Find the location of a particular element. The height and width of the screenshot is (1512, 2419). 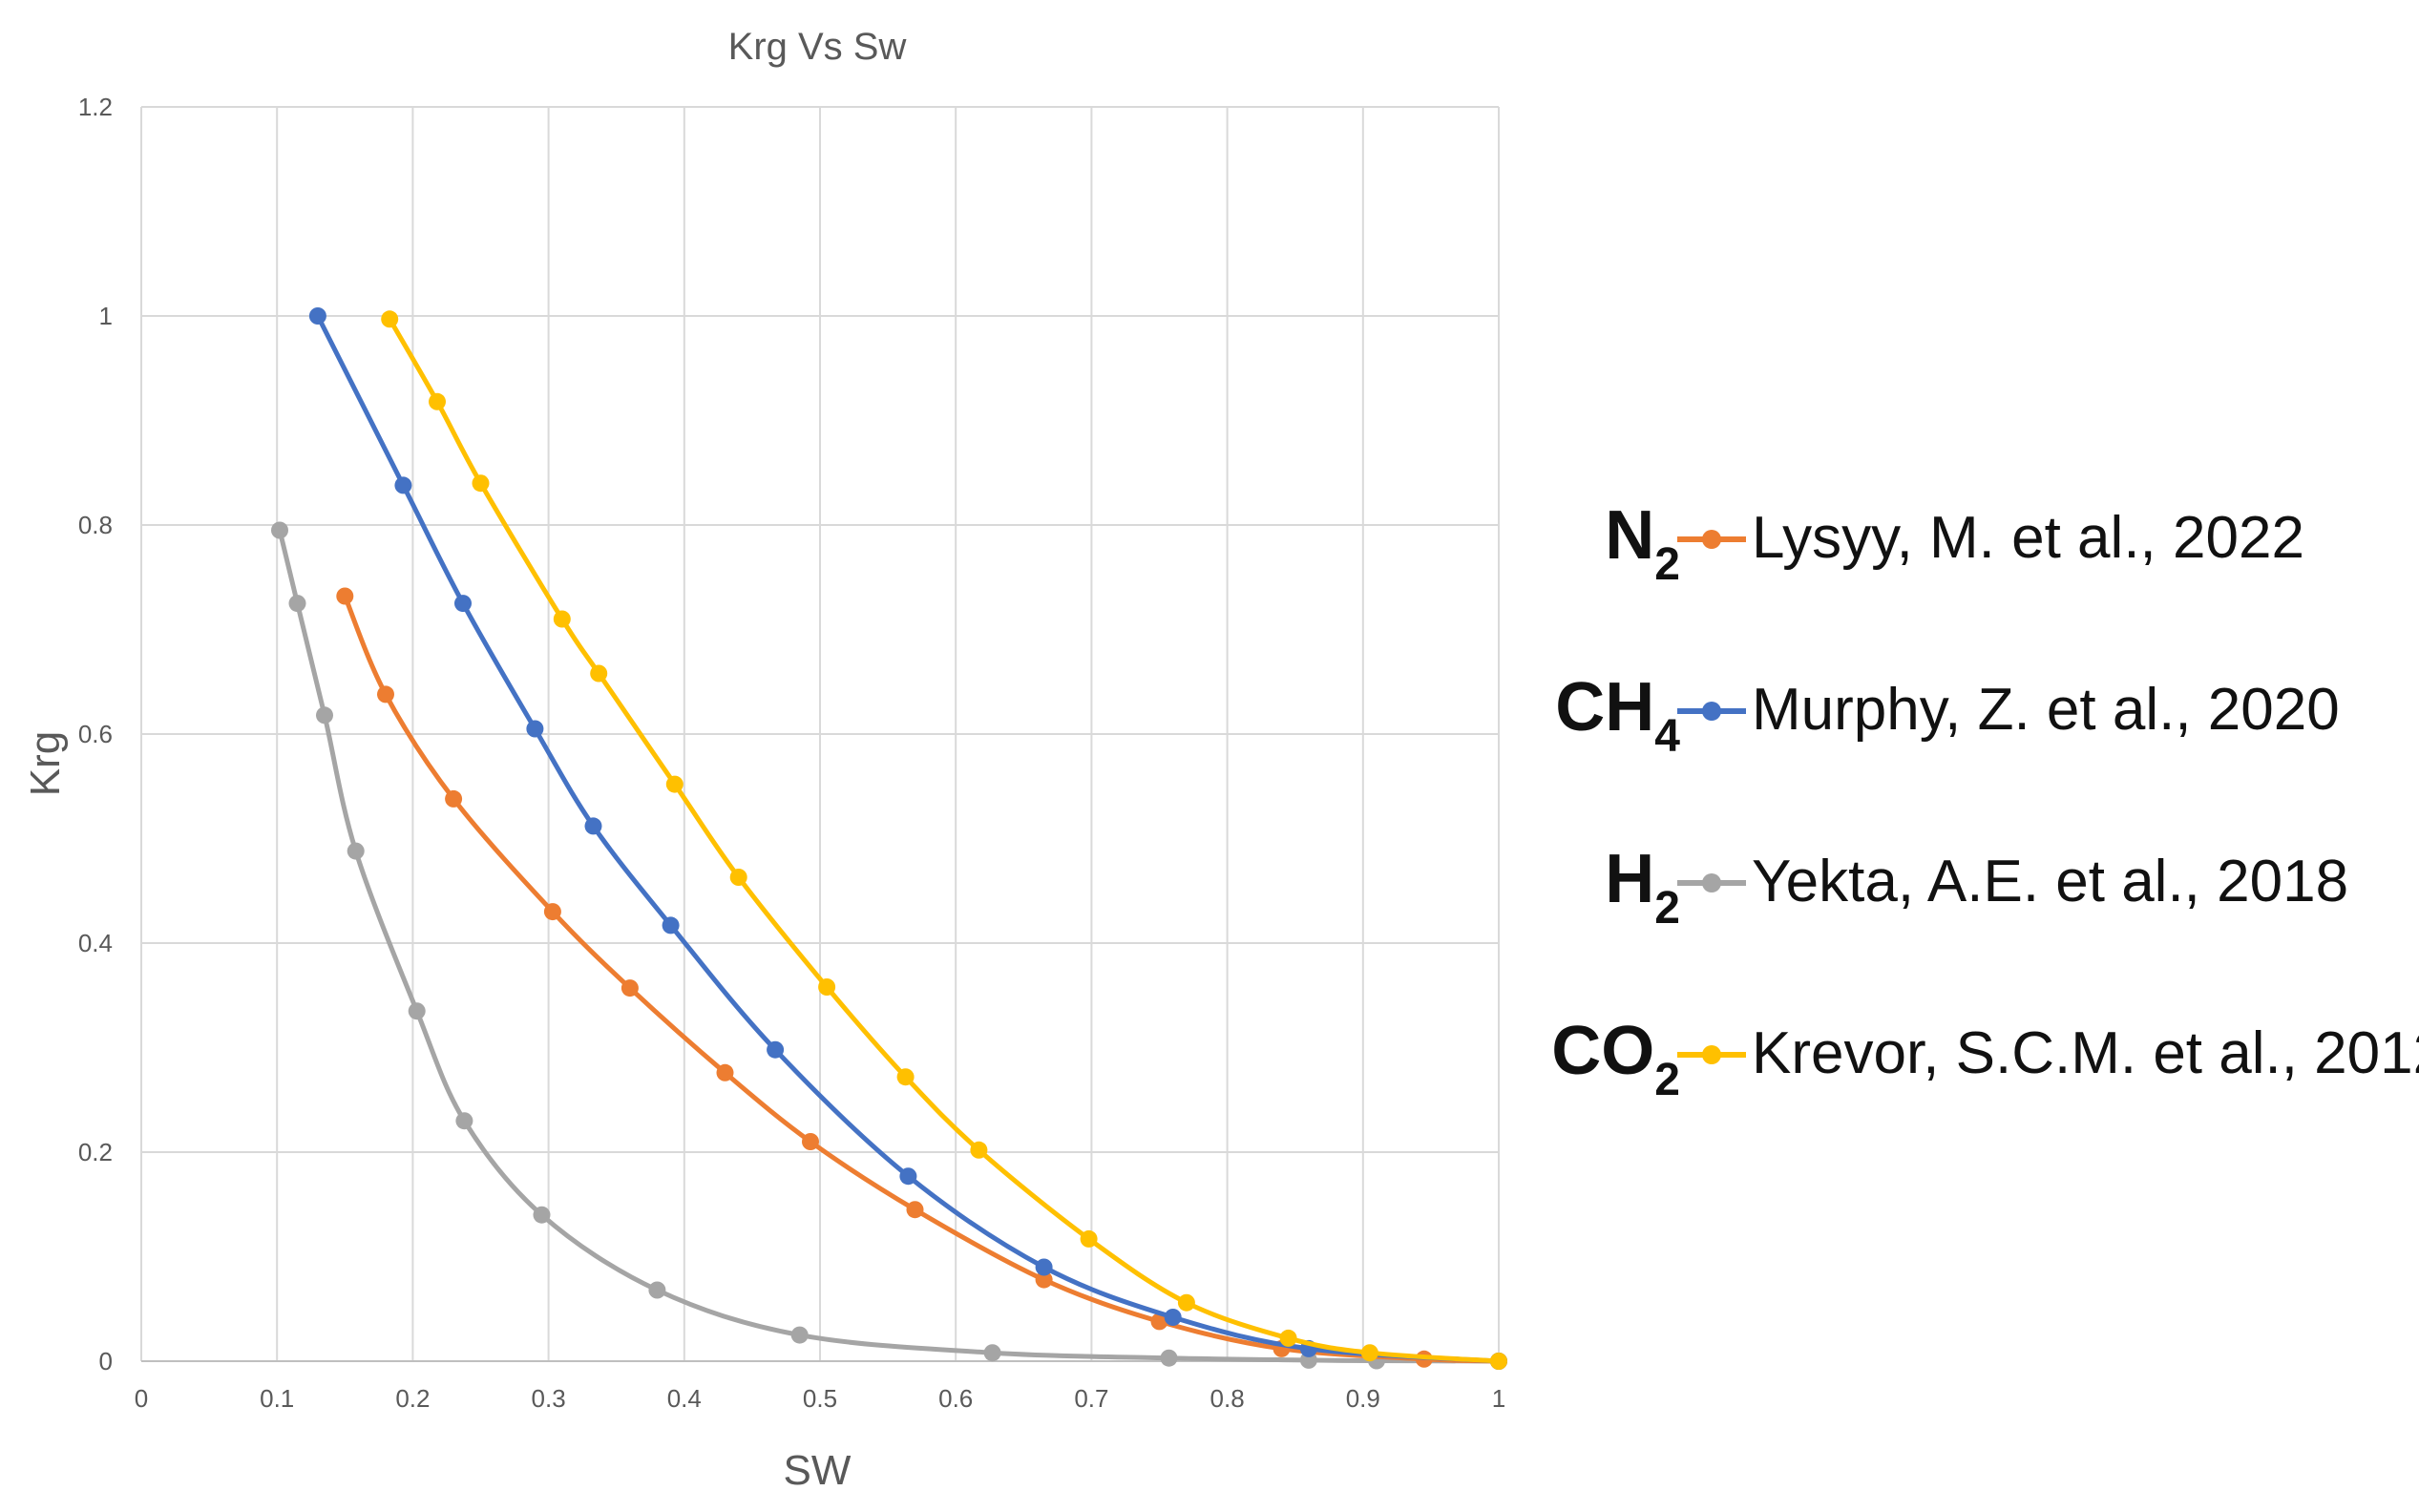

legend-swatch-yekta is located at coordinates (1712, 882).